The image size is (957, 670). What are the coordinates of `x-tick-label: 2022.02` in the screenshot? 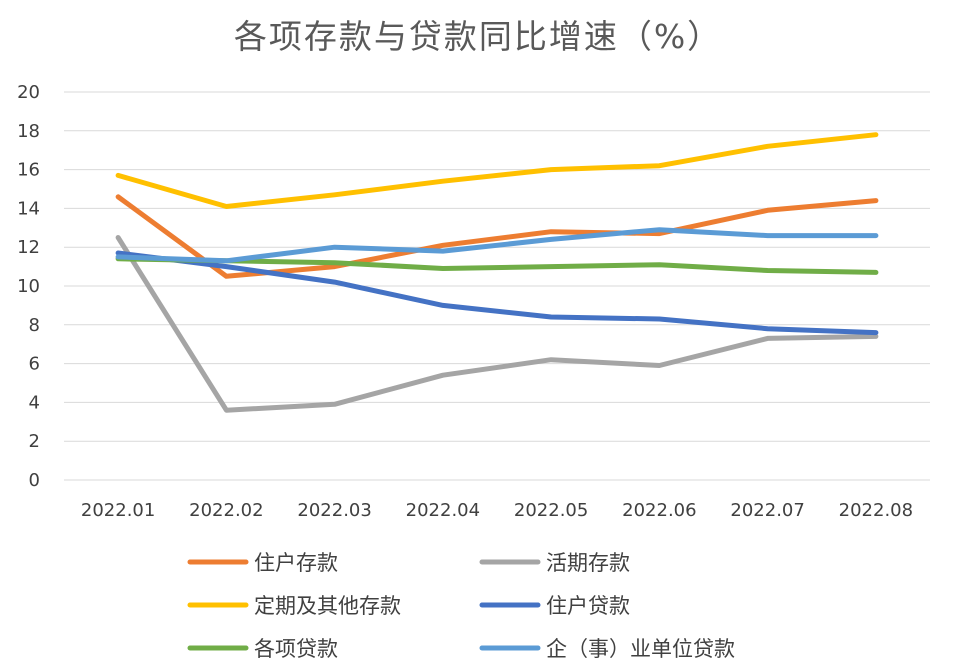 It's located at (226, 510).